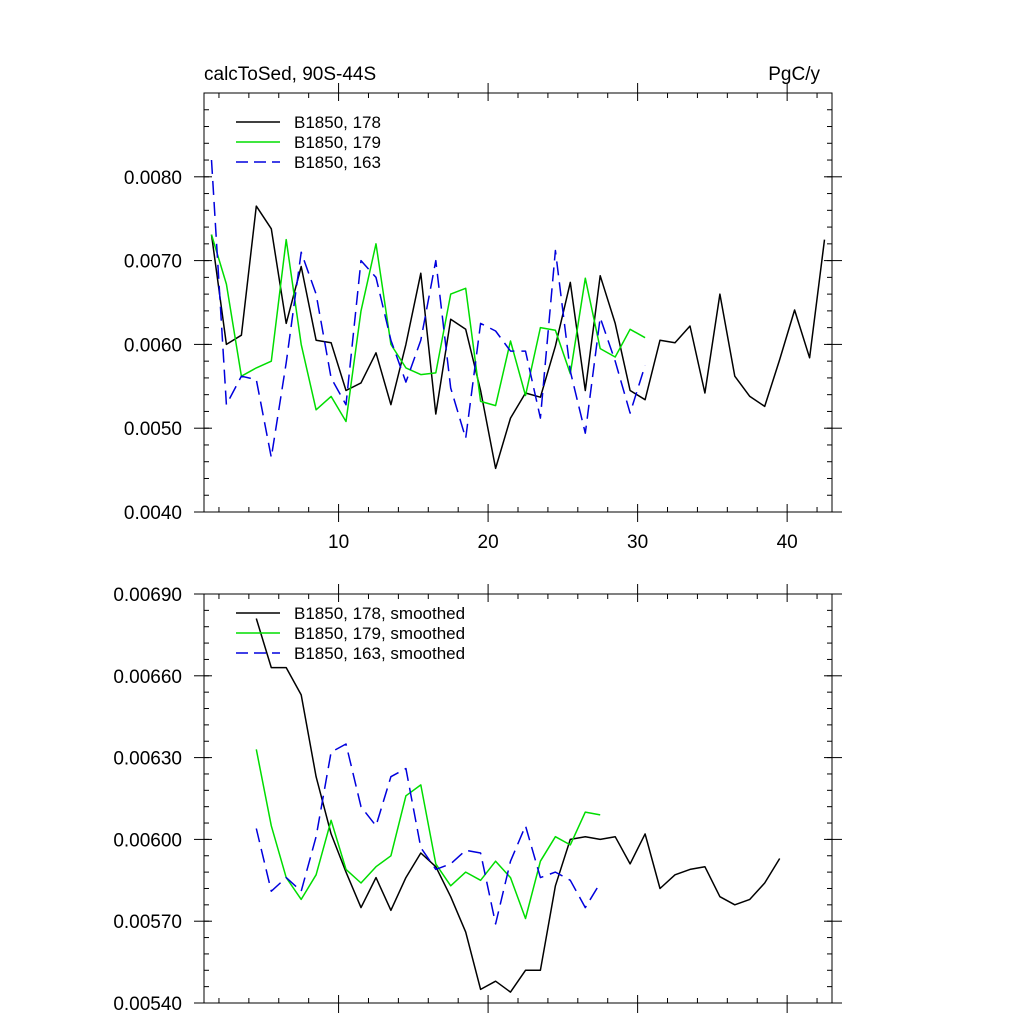  I want to click on x-tick-label: 40, so click(787, 542).